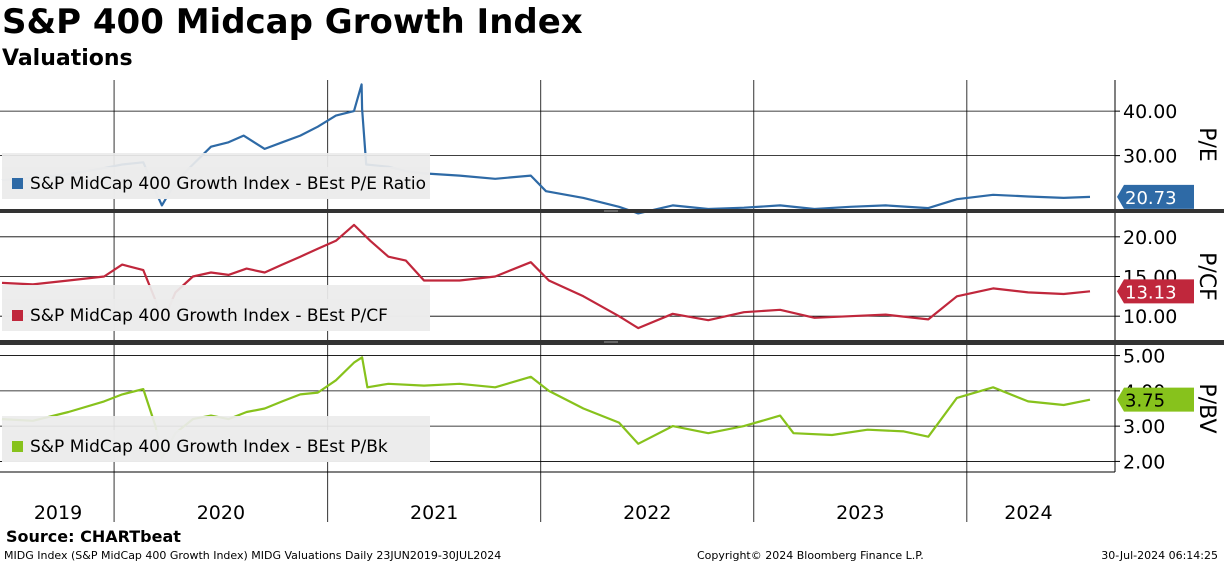 The image size is (1224, 566). I want to click on page-title: S&P 400 Midcap Growth Index, so click(292, 22).